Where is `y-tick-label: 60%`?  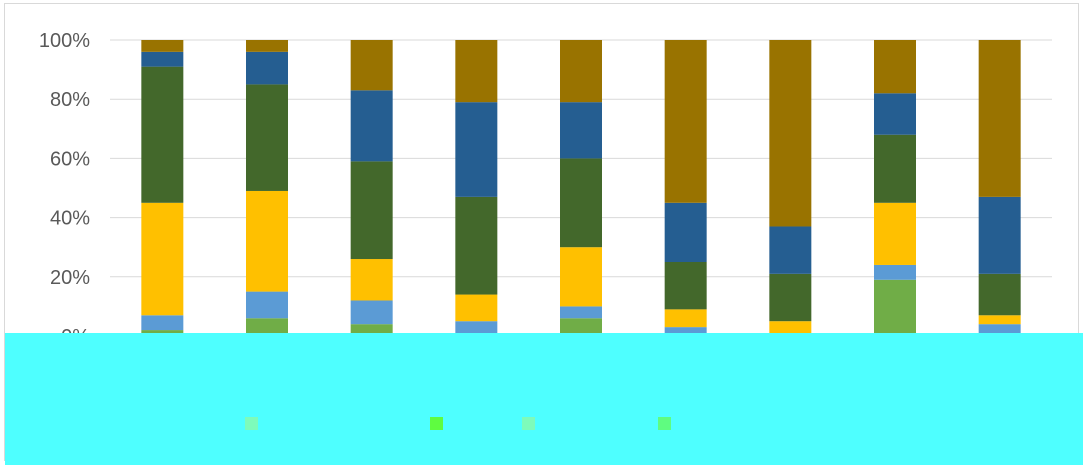
y-tick-label: 60% is located at coordinates (70, 159).